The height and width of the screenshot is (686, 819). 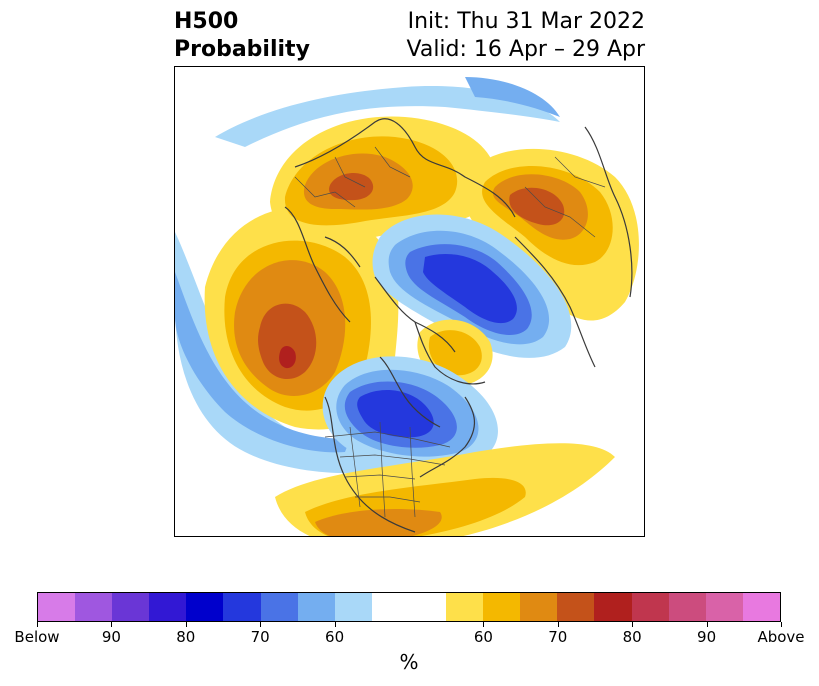 I want to click on arctic-trough, so click(x=472, y=286).